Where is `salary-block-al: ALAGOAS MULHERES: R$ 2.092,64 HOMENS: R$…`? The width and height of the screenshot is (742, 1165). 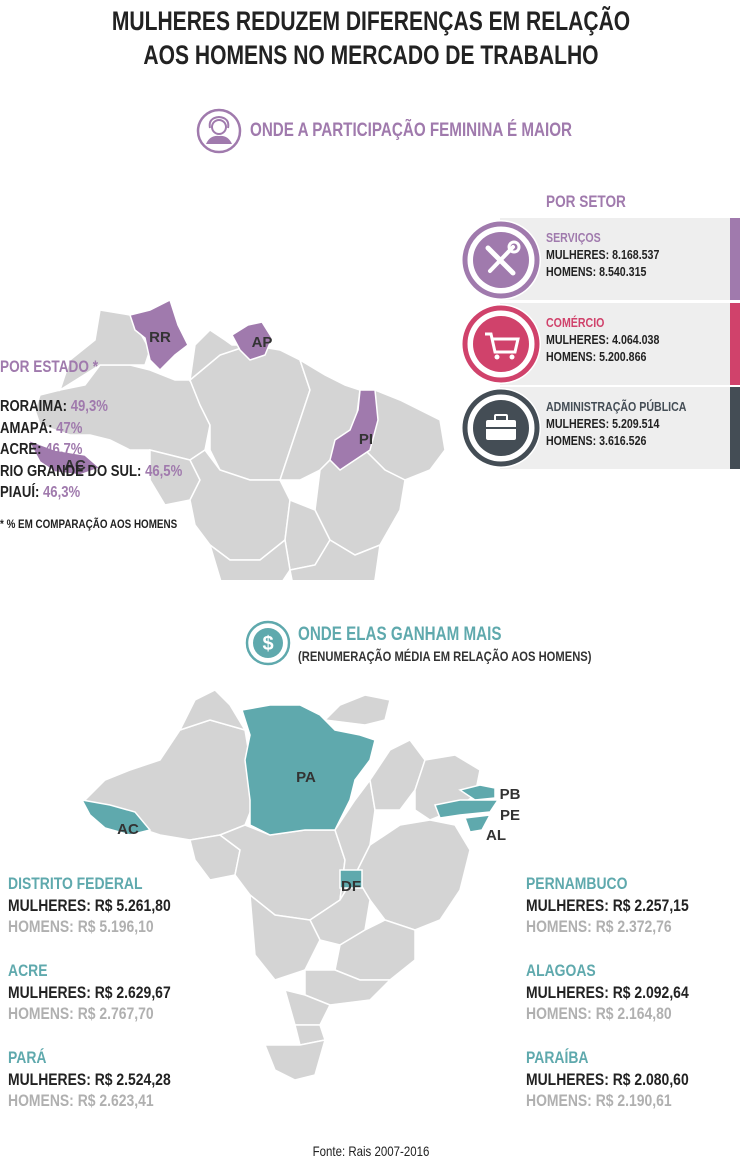
salary-block-al: ALAGOAS MULHERES: R$ 2.092,64 HOMENS: R$… is located at coordinates (607, 992).